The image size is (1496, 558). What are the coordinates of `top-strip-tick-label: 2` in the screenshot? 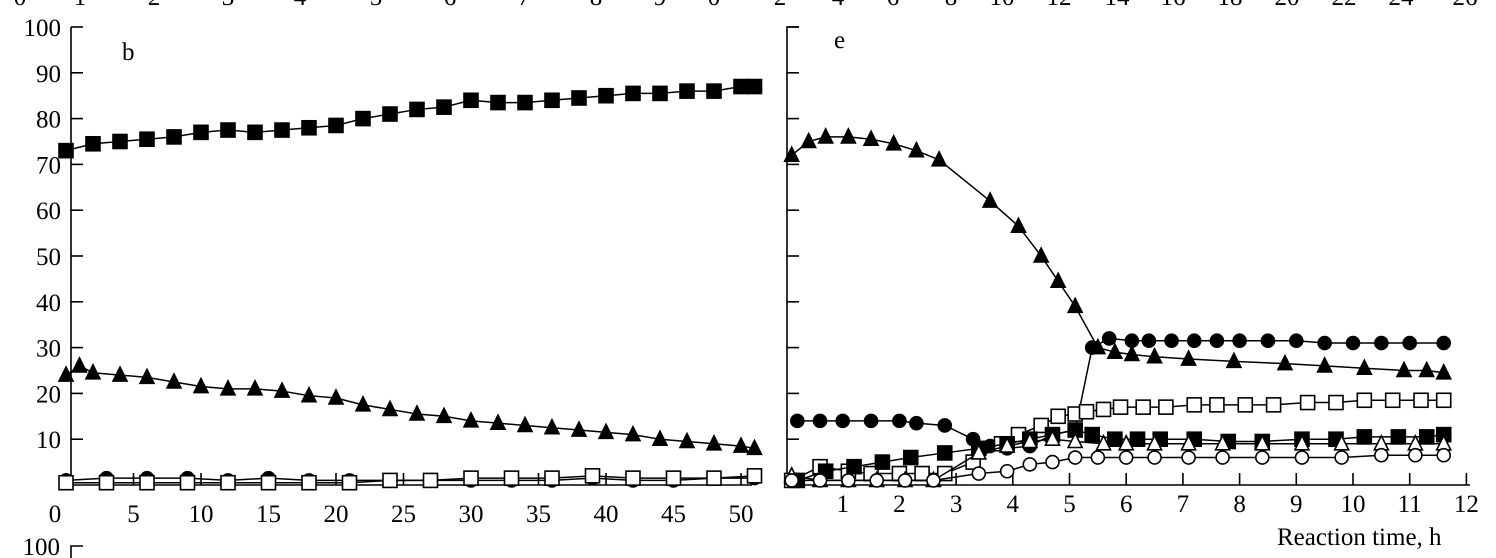 It's located at (154, 5).